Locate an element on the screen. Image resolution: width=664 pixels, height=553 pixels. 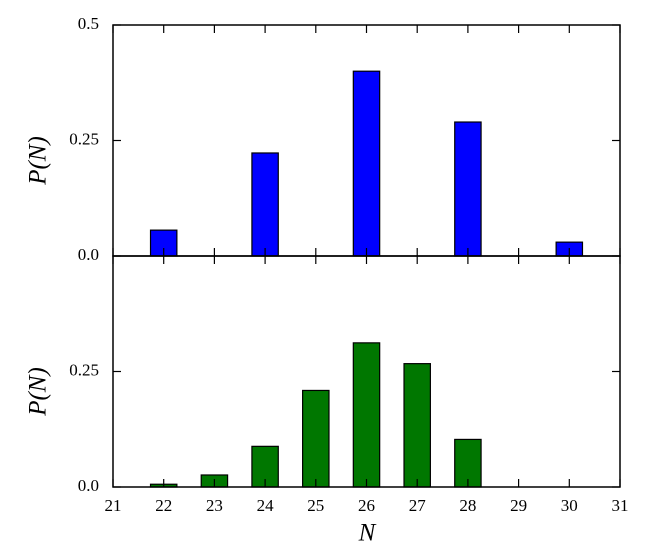
x-tick-label: 30 is located at coordinates (569, 505).